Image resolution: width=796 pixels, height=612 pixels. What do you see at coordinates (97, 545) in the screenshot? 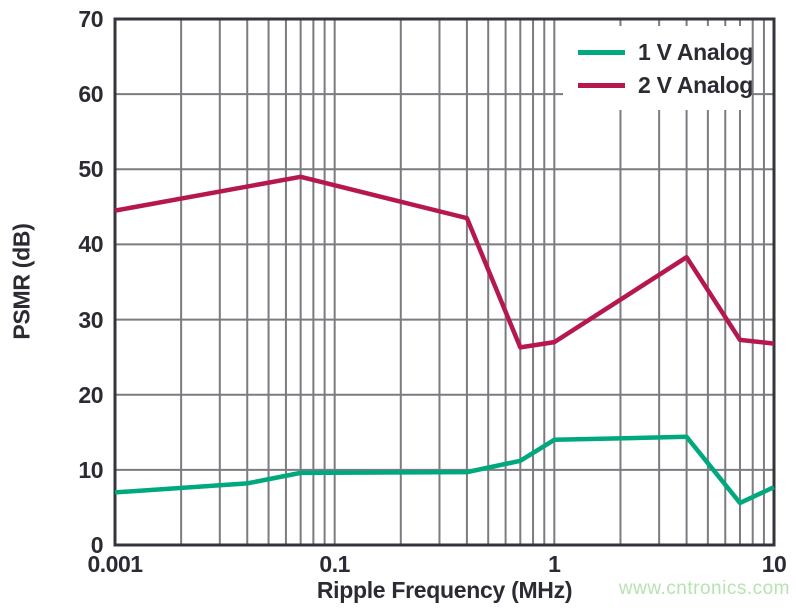
I see `y-tick-label: 0` at bounding box center [97, 545].